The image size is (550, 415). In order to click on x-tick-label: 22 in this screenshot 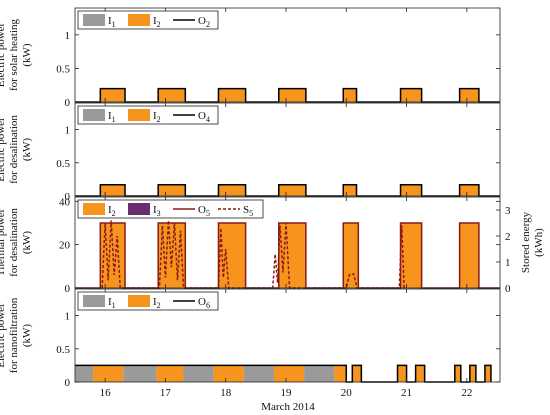, I will do `click(466, 393)`.